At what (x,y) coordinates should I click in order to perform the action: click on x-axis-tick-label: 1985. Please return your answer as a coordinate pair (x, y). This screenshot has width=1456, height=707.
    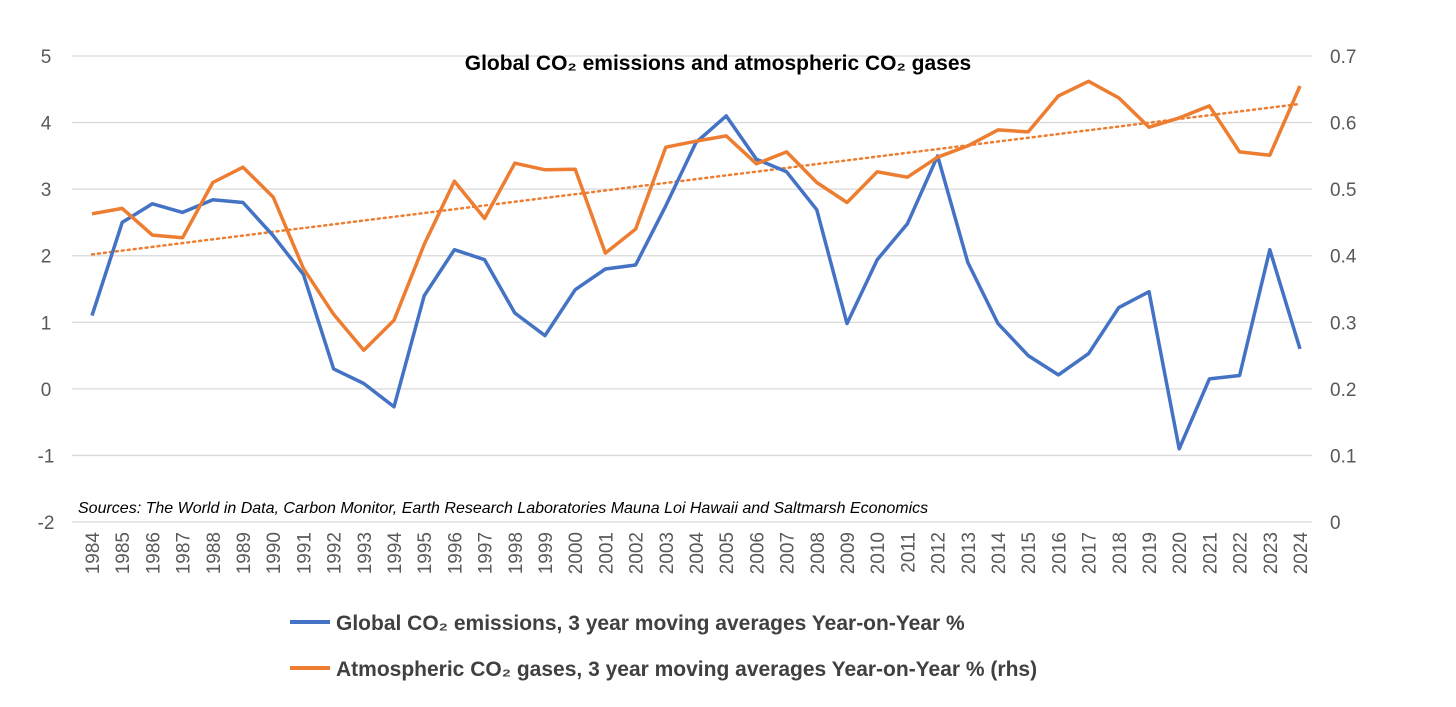
    Looking at the image, I should click on (123, 553).